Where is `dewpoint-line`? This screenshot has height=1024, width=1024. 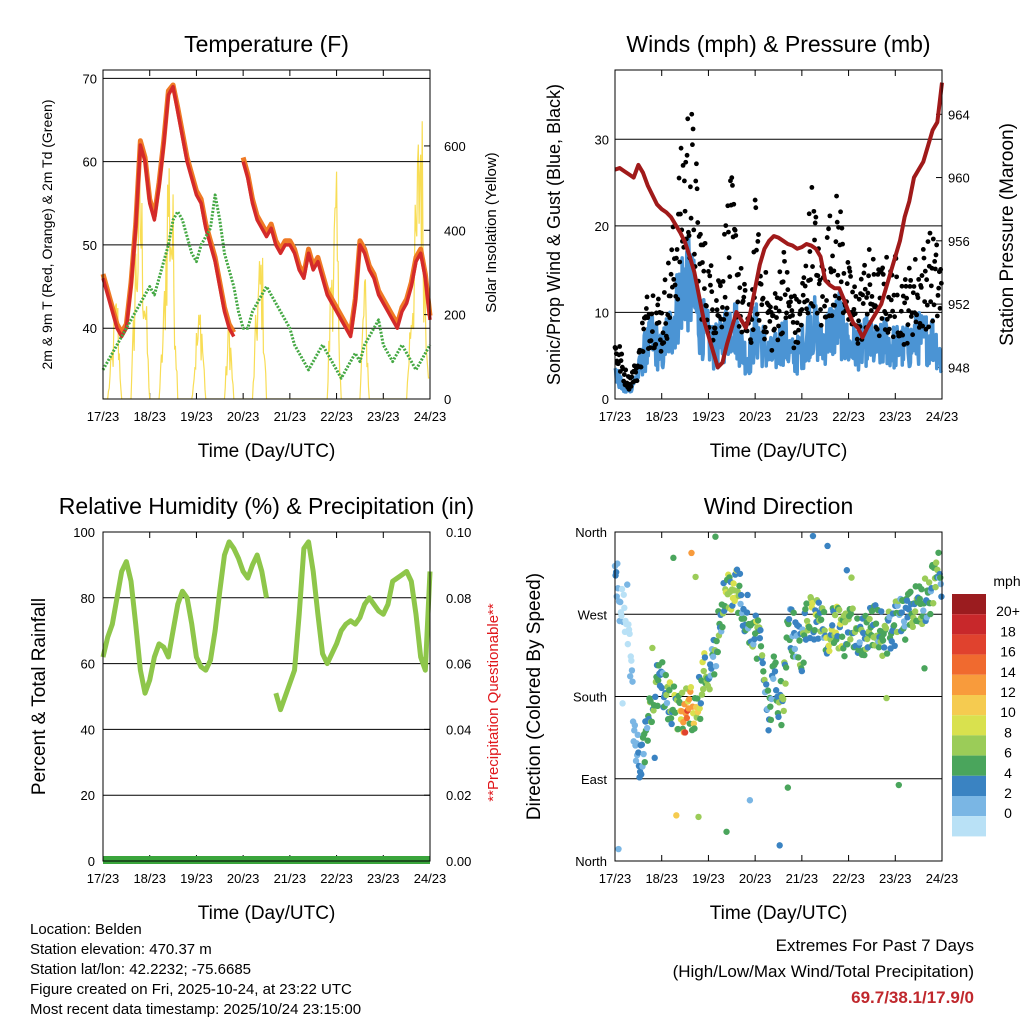 dewpoint-line is located at coordinates (266, 286).